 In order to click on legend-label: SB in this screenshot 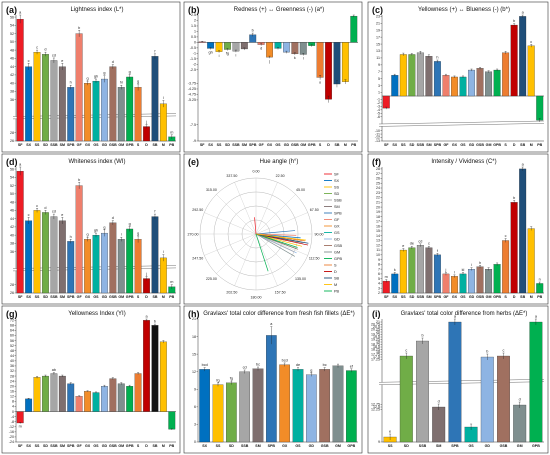, I will do `click(337, 278)`.